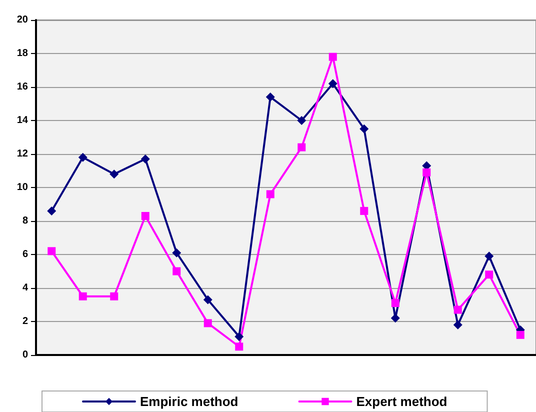  What do you see at coordinates (25, 321) in the screenshot?
I see `y-tick-label: 2` at bounding box center [25, 321].